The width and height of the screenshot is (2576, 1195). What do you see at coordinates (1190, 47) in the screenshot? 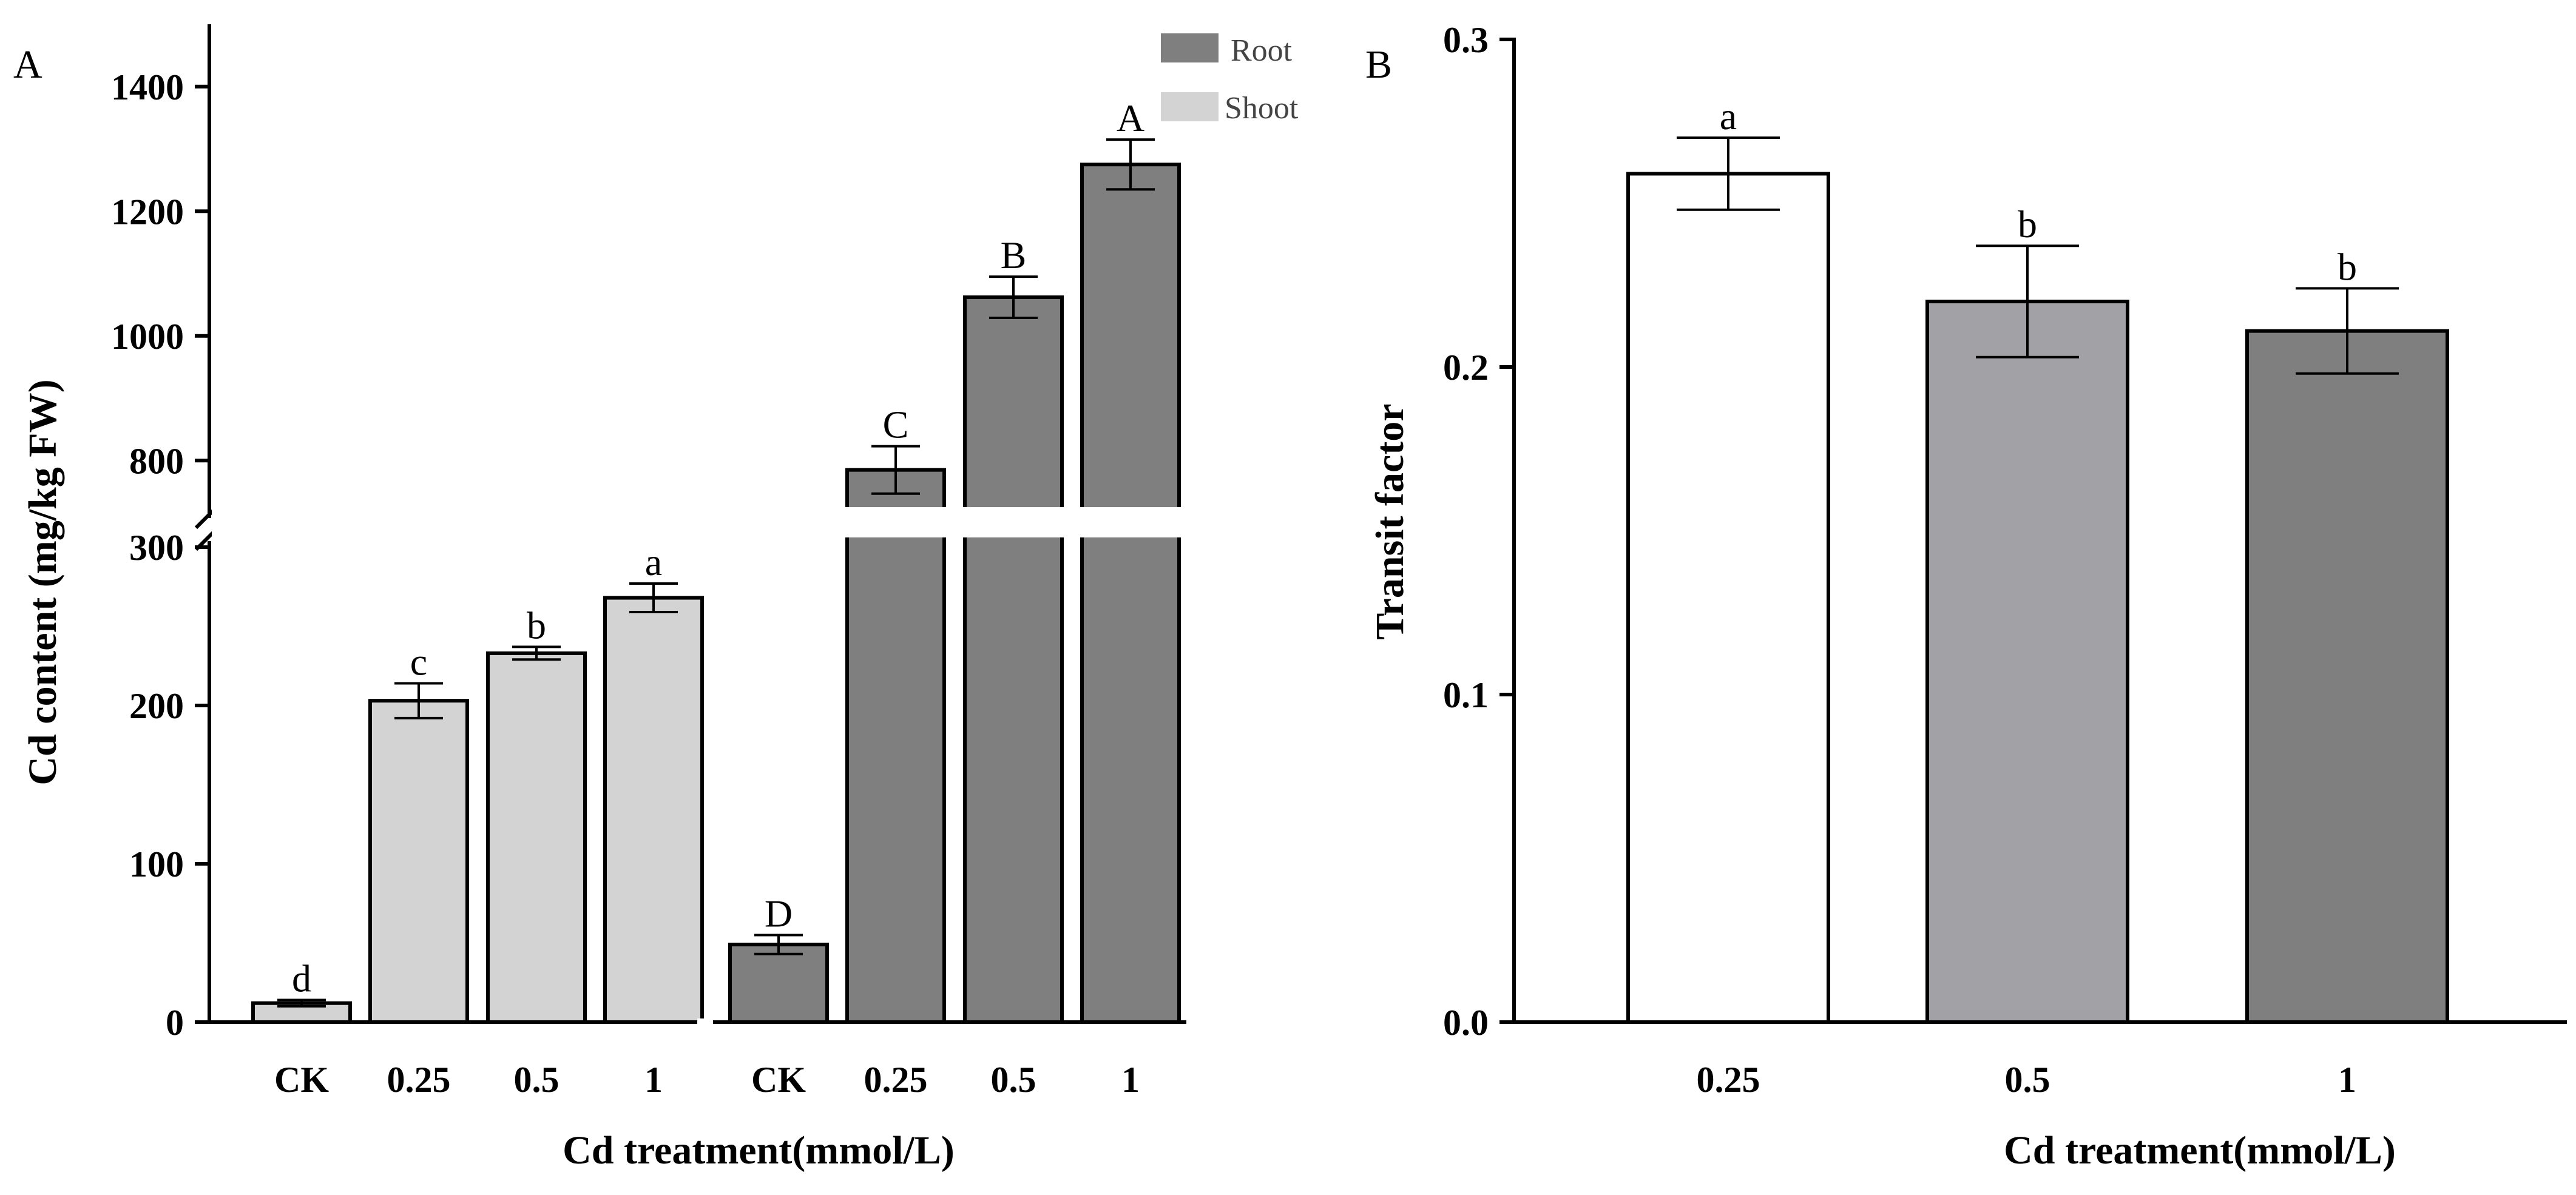
I see `legend-root-swatch` at bounding box center [1190, 47].